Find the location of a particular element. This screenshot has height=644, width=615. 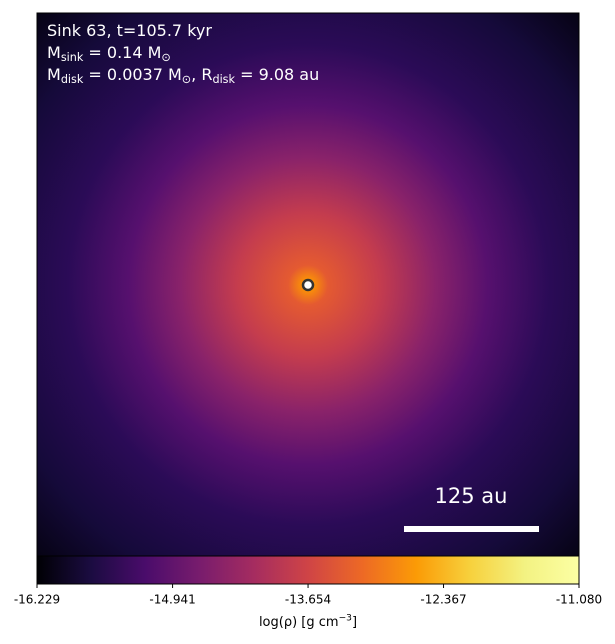

tick-label: -16.229 is located at coordinates (37, 600).